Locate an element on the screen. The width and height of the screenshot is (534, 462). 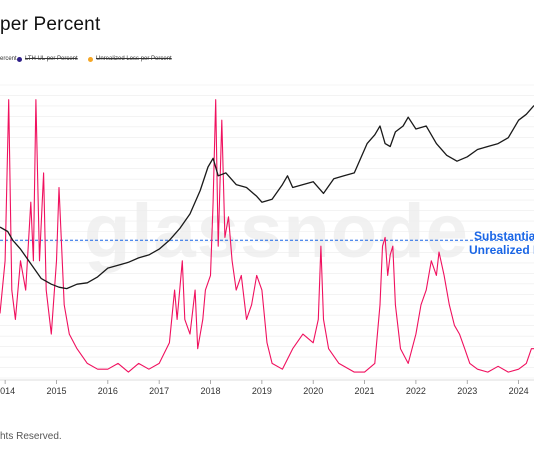
legend-item-price: ercent is located at coordinates (8, 59).